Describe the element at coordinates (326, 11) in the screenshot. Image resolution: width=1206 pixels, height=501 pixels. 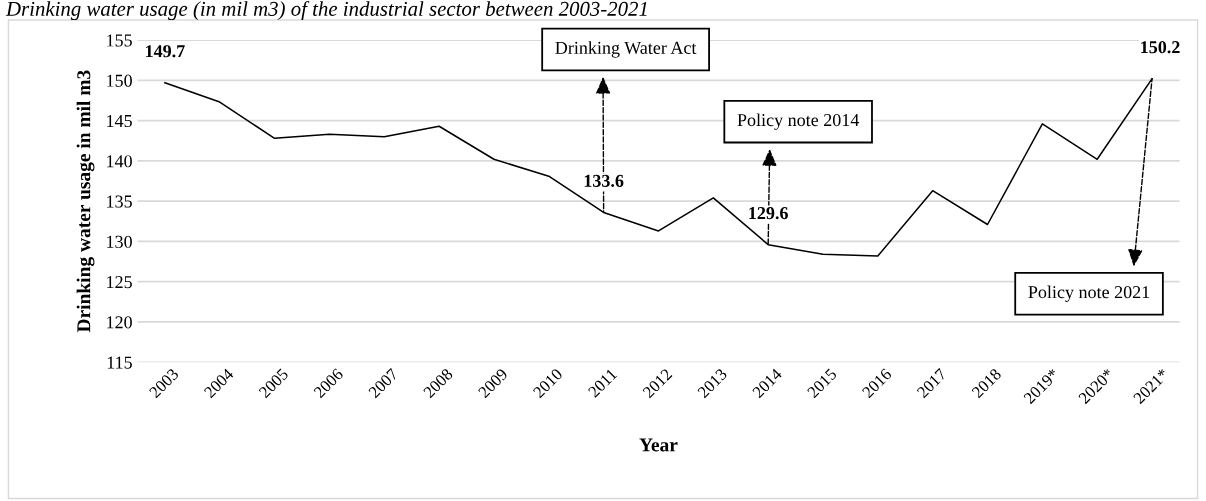
I see `chart-title: Drinking water usage (in mil m3) of the industrial sector between 2003-2021` at that location.